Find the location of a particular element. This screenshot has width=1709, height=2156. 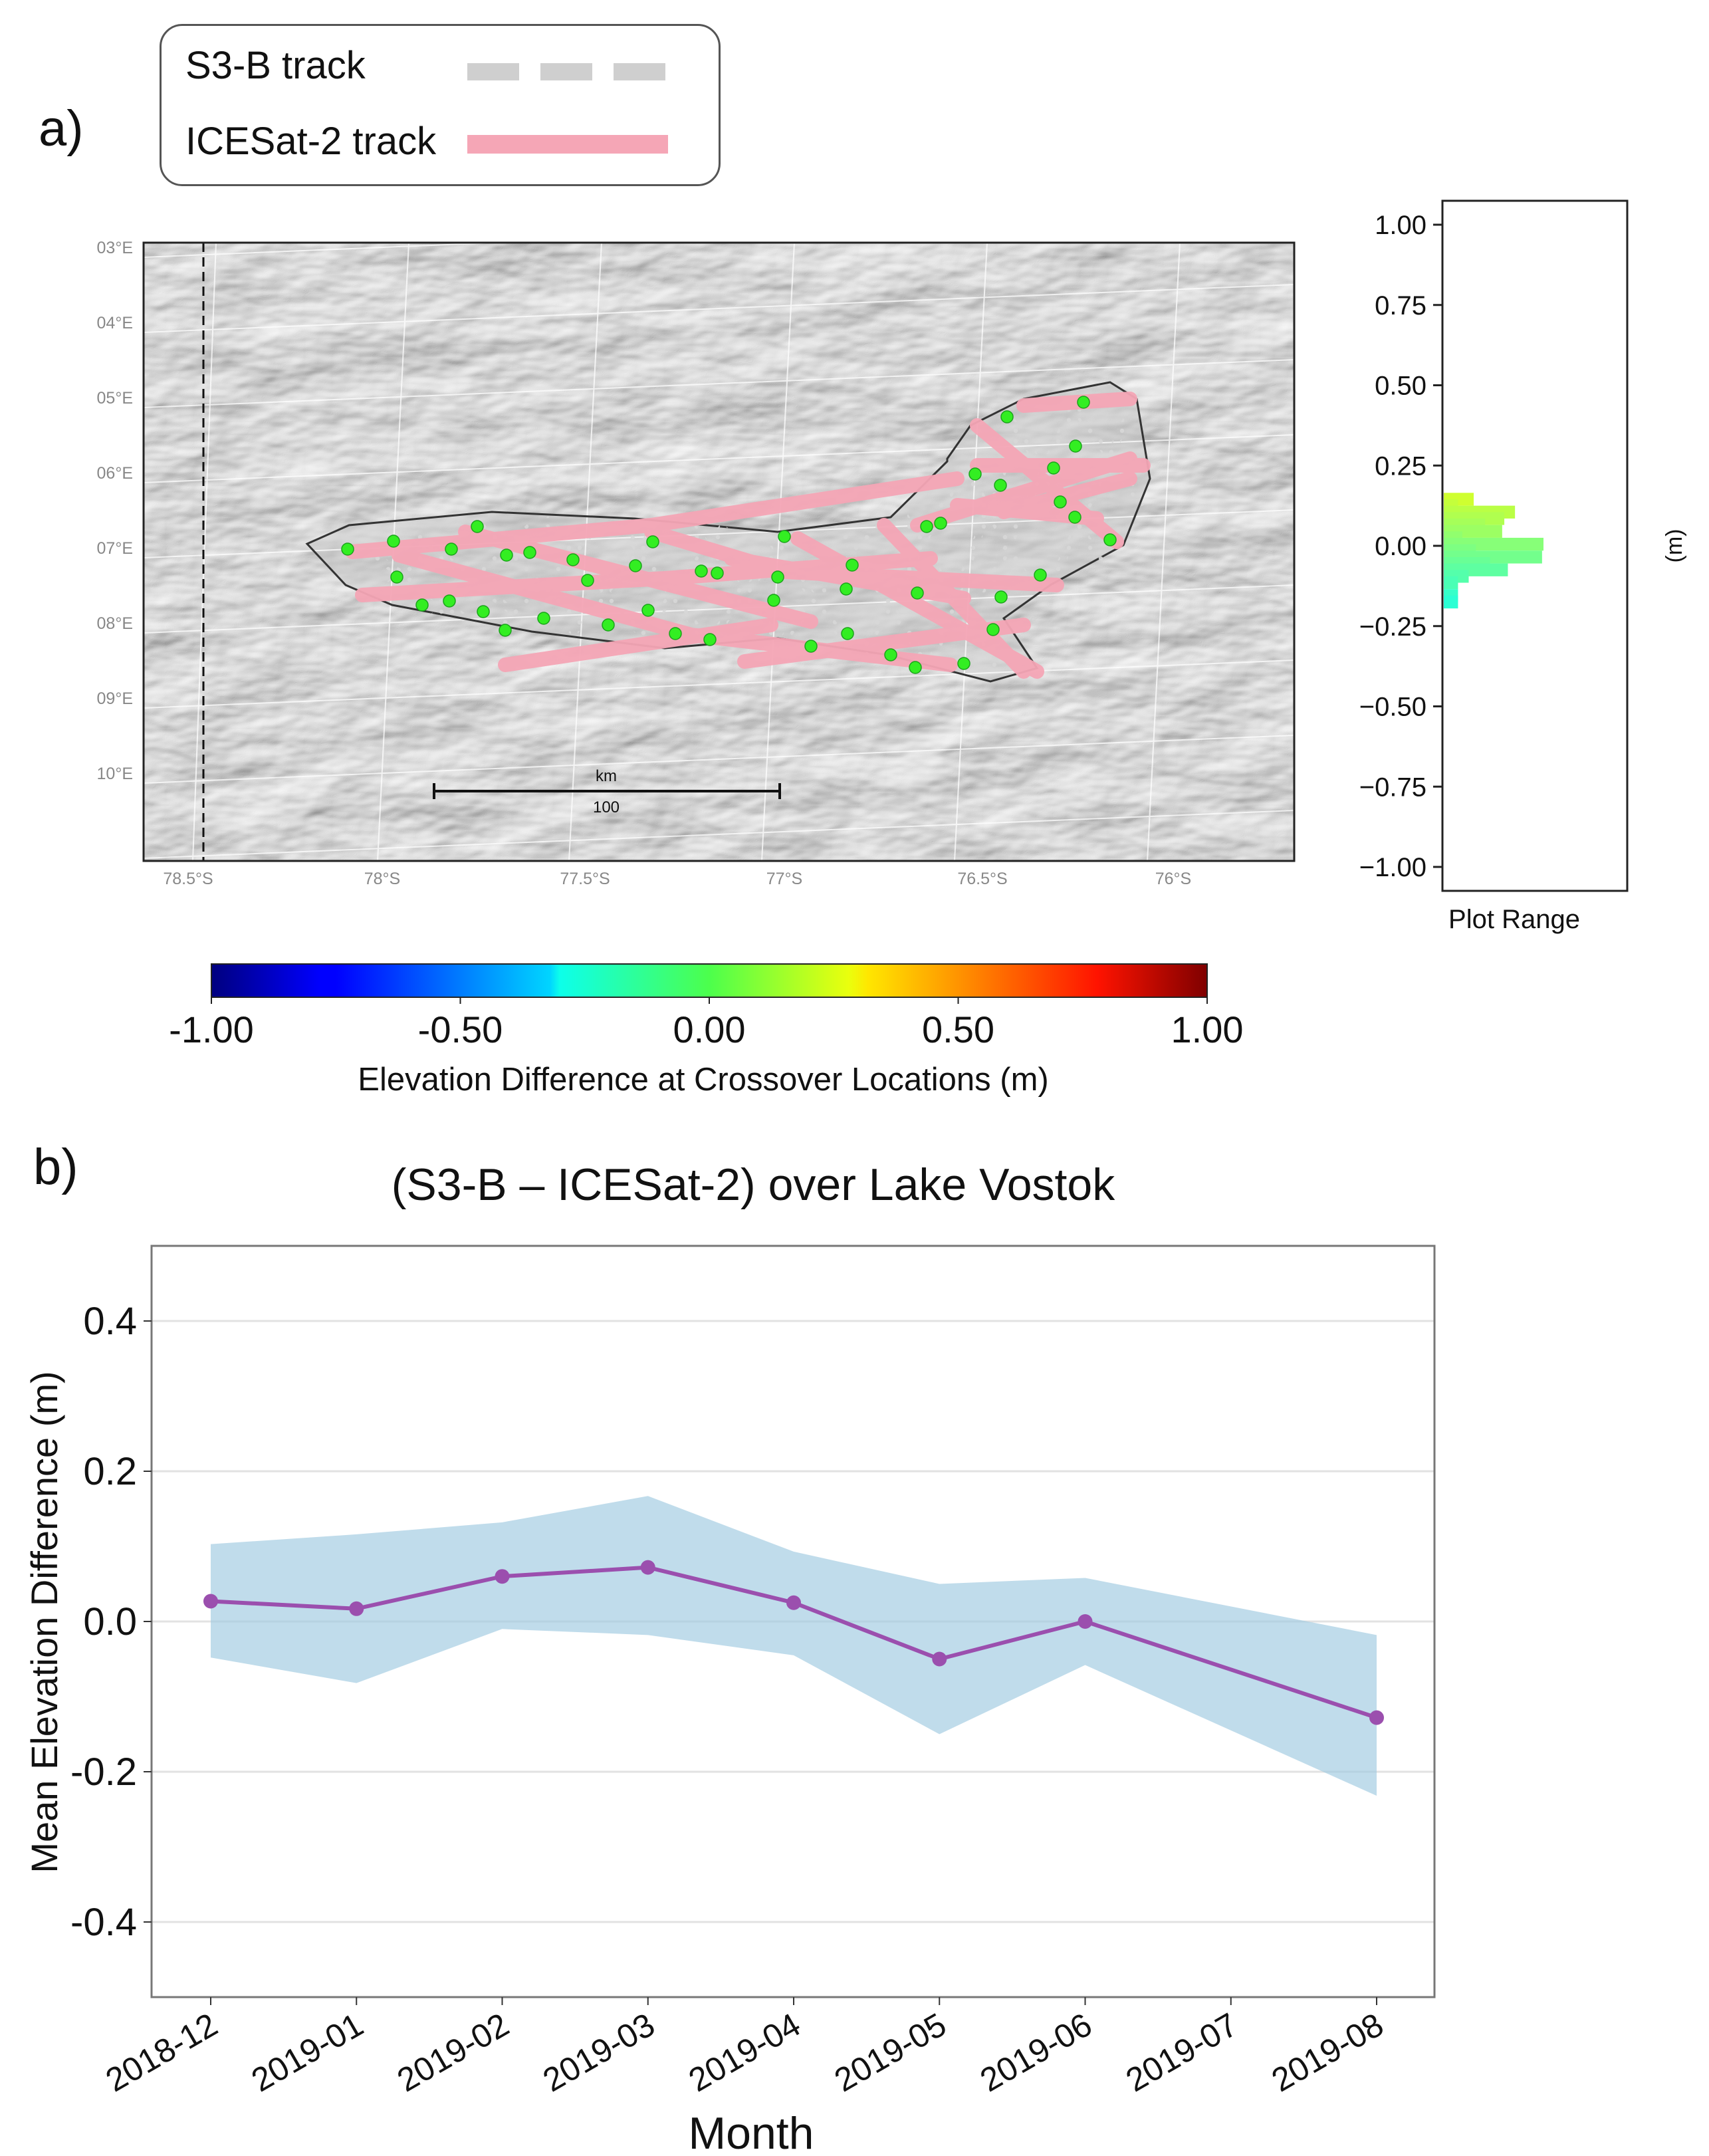

legend-label-s3b: S3-B track is located at coordinates (275, 66).